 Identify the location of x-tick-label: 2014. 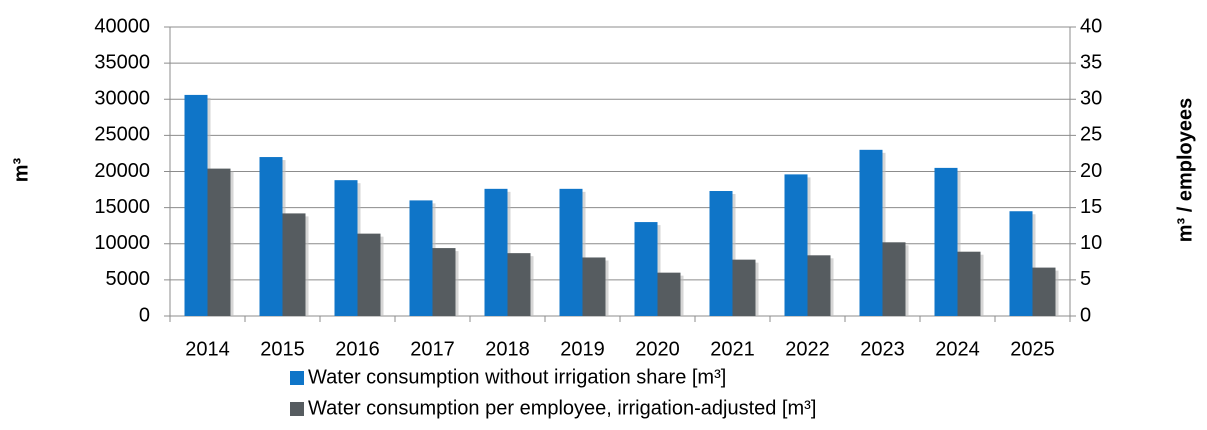
(207, 349).